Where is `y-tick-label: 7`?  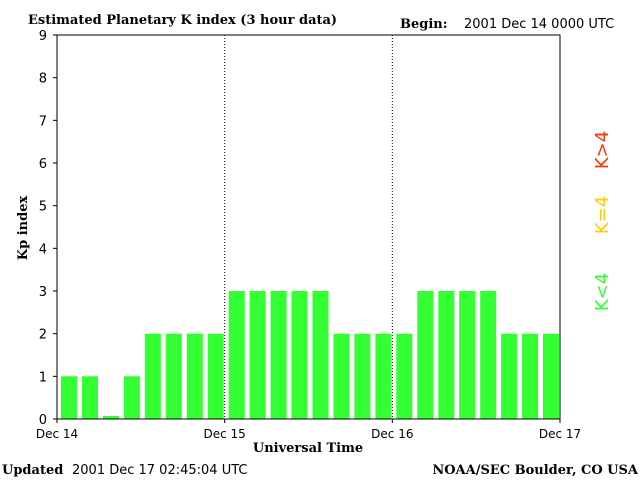 y-tick-label: 7 is located at coordinates (43, 121).